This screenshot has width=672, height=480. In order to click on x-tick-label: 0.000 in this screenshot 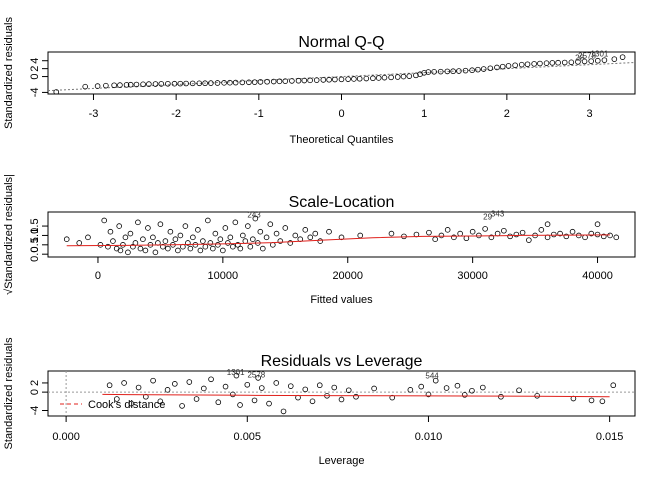, I will do `click(66, 437)`.